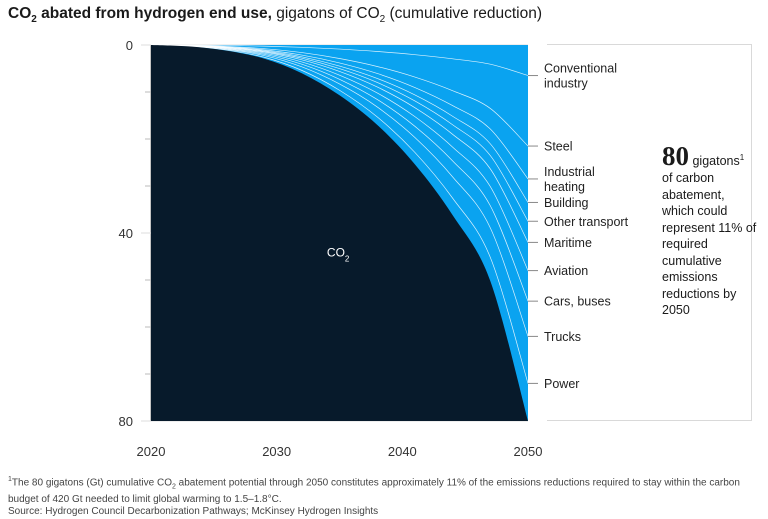 The width and height of the screenshot is (768, 519). What do you see at coordinates (742, 157) in the screenshot?
I see `callout-footnote-mark: 1` at bounding box center [742, 157].